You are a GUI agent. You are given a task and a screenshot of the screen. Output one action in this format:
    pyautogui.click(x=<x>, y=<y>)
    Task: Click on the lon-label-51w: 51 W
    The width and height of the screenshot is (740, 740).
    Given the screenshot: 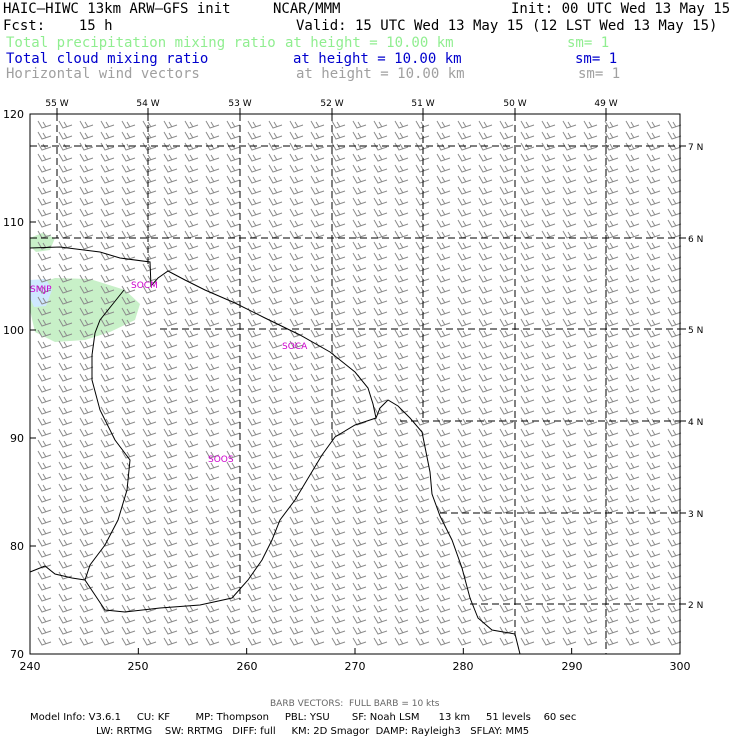 What is the action you would take?
    pyautogui.click(x=422, y=104)
    